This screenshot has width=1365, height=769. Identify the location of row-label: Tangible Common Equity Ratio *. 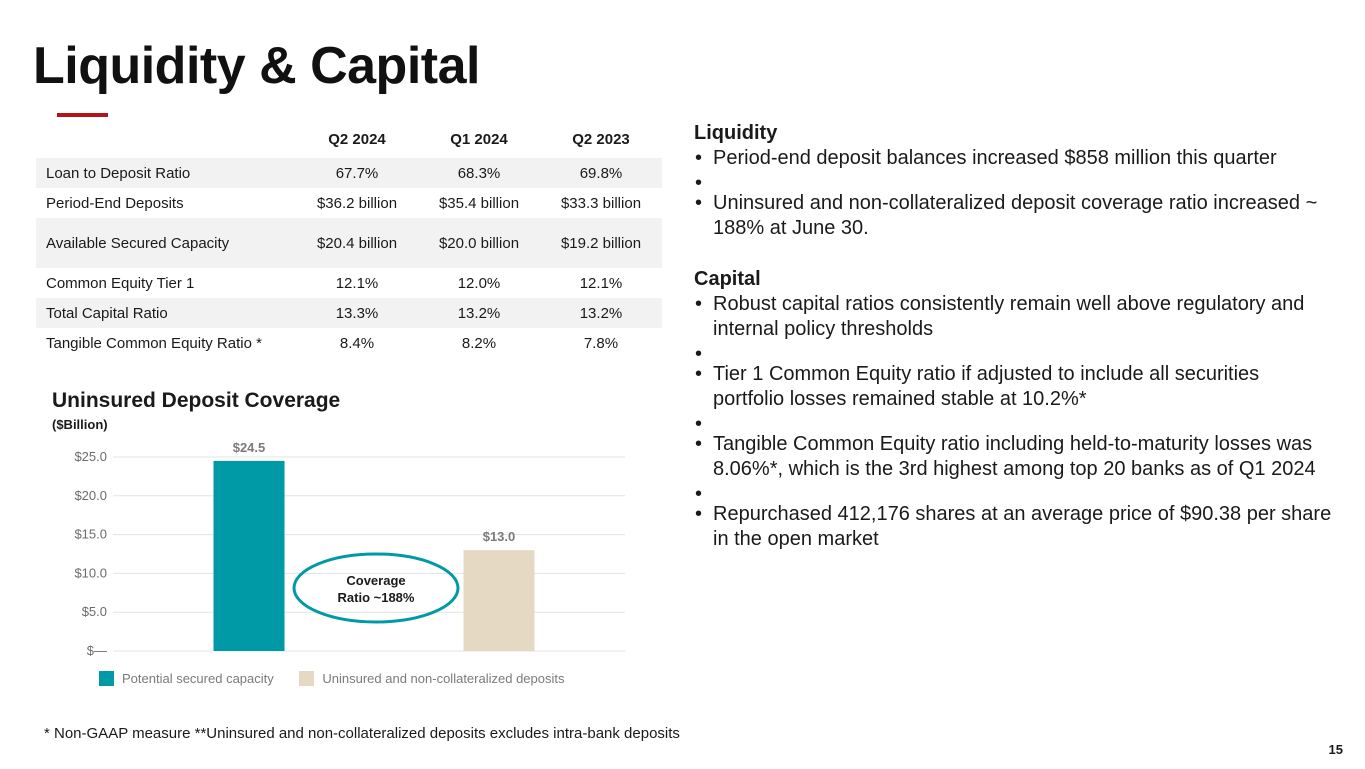
(154, 343).